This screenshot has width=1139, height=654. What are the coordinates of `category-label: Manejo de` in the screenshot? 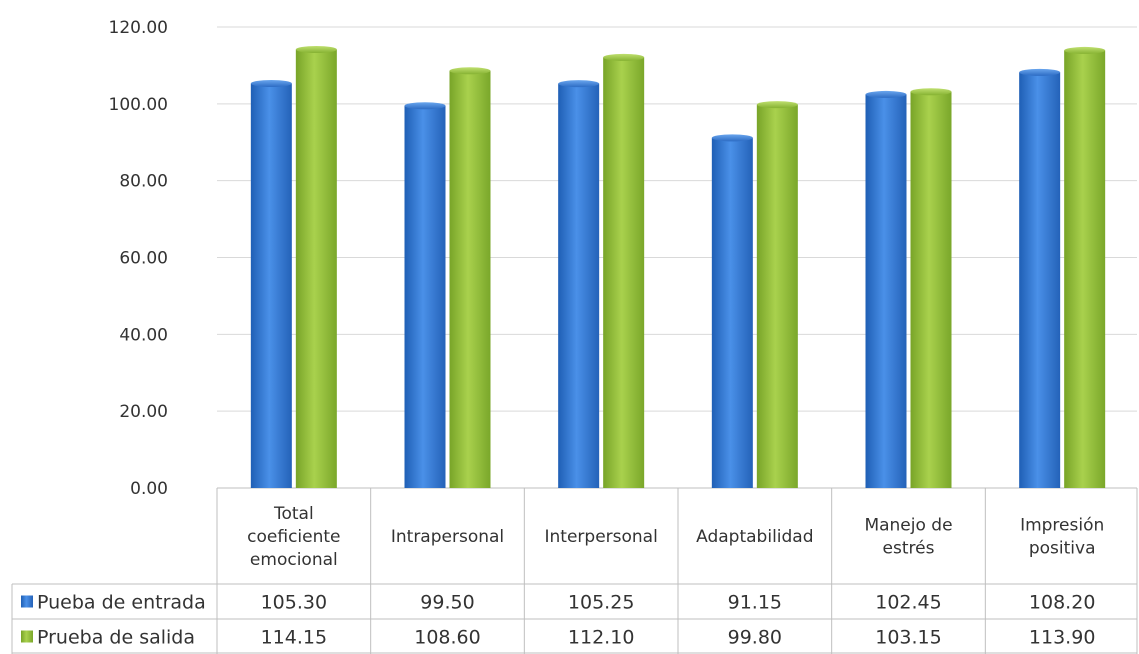 It's located at (908, 526).